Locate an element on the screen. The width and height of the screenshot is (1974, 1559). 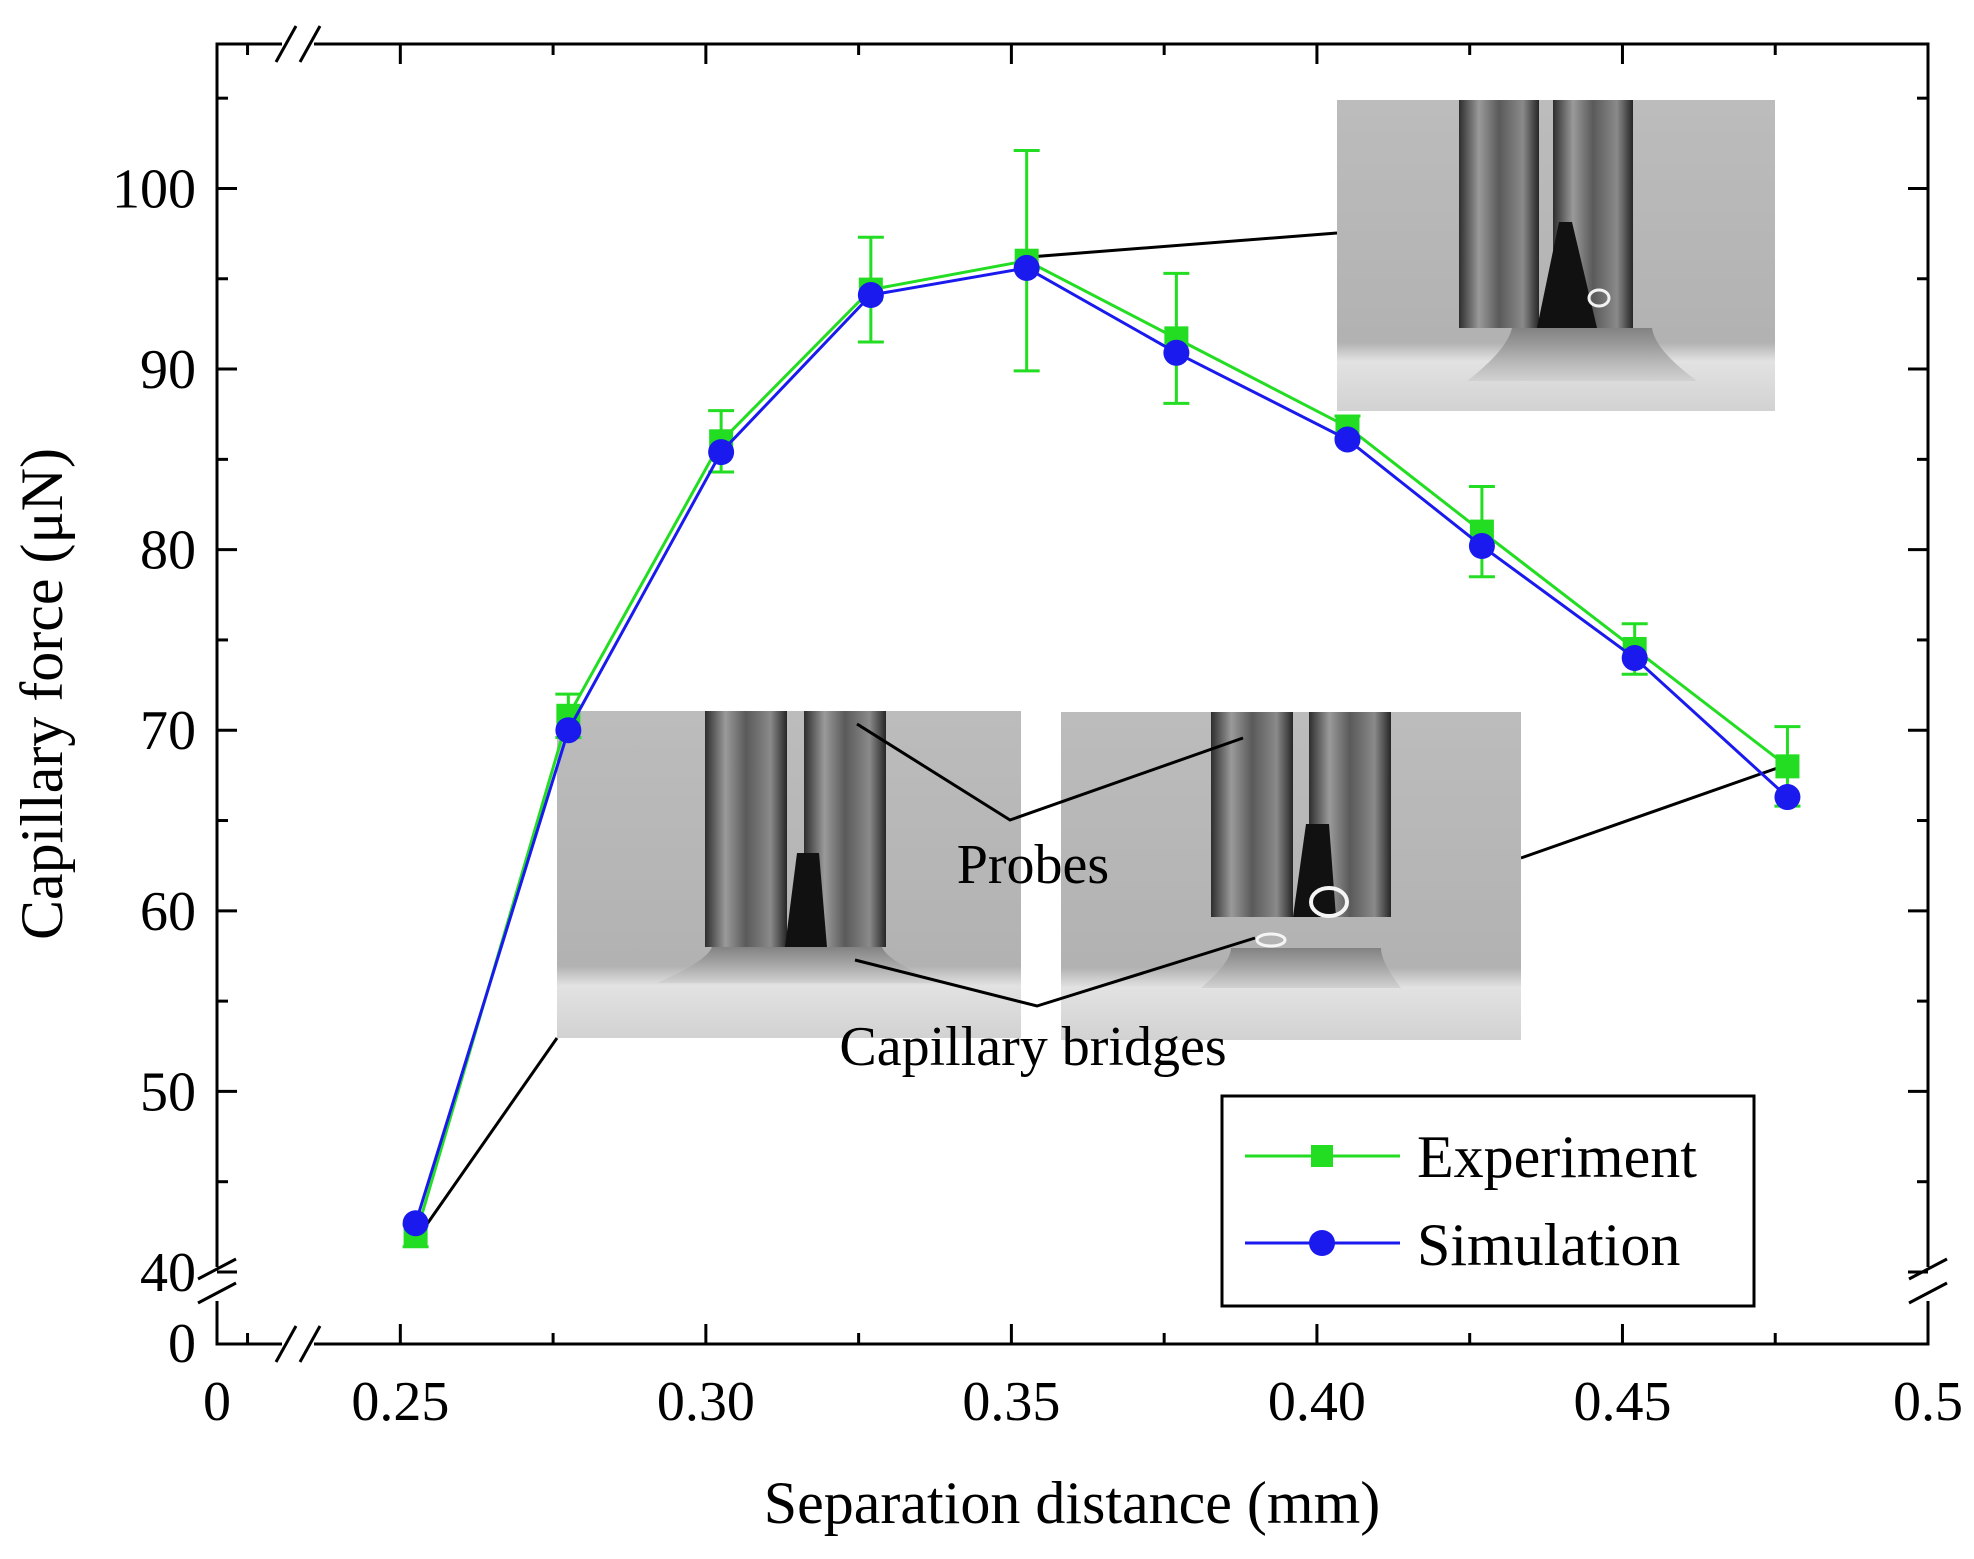
leader-line-inset-photo-final is located at coordinates (1657, 810).